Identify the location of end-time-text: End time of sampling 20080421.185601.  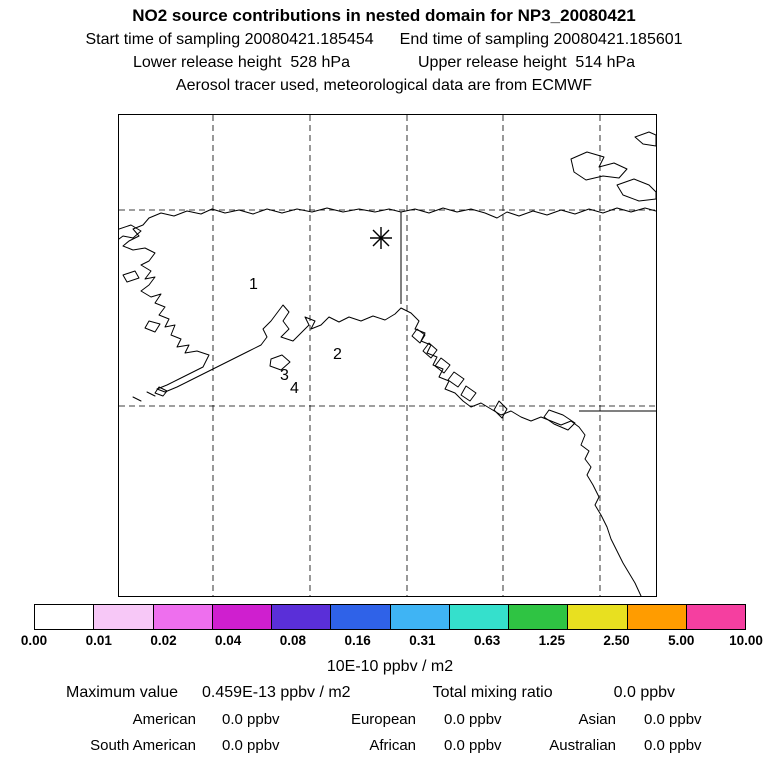
(541, 39).